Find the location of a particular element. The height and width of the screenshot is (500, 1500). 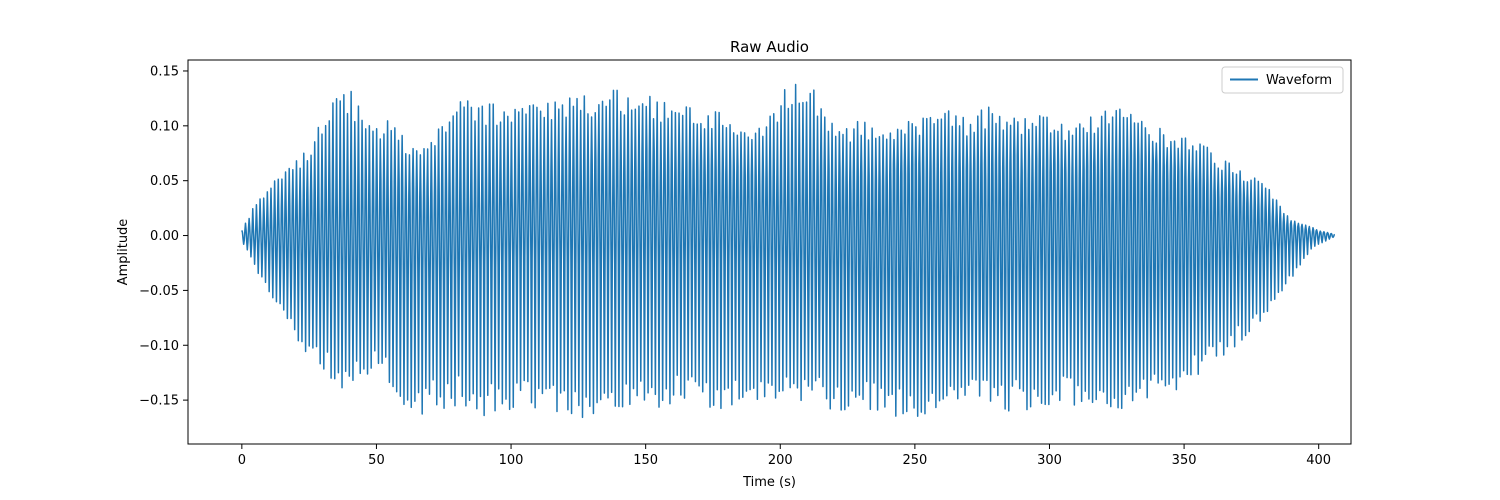

x-tick-label: 400 is located at coordinates (1318, 460).